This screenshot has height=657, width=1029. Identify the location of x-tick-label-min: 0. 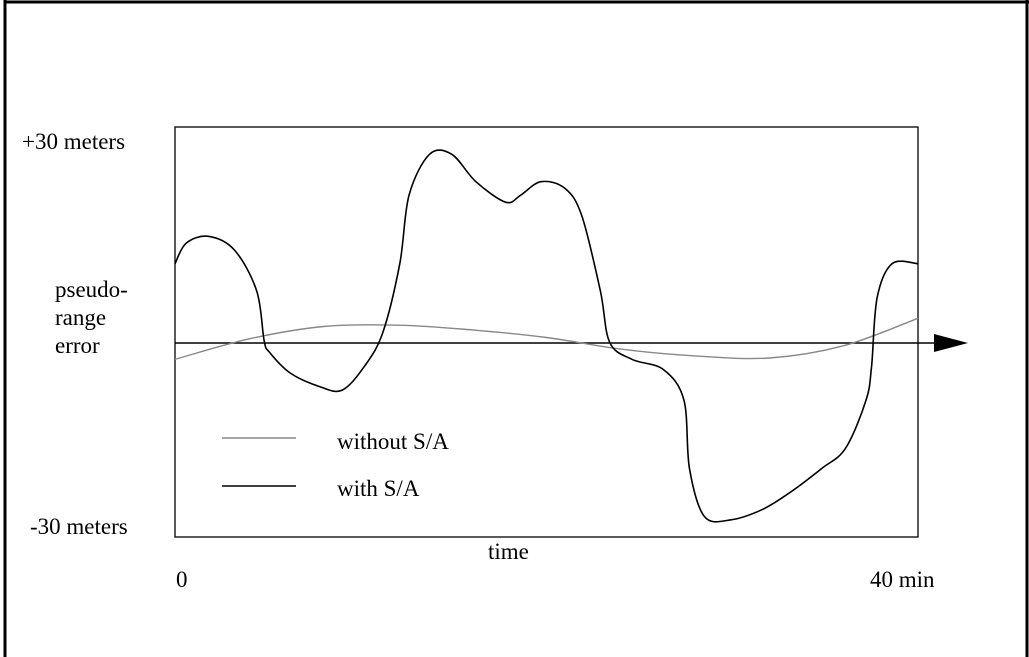
(182, 579).